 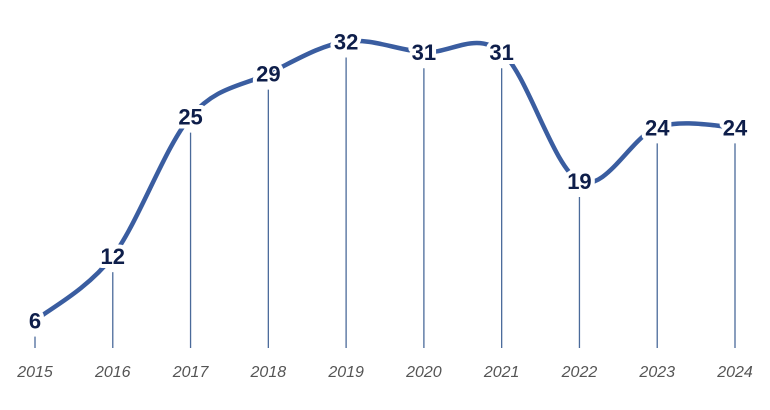 What do you see at coordinates (345, 372) in the screenshot?
I see `x-tick-label-2019: 2019` at bounding box center [345, 372].